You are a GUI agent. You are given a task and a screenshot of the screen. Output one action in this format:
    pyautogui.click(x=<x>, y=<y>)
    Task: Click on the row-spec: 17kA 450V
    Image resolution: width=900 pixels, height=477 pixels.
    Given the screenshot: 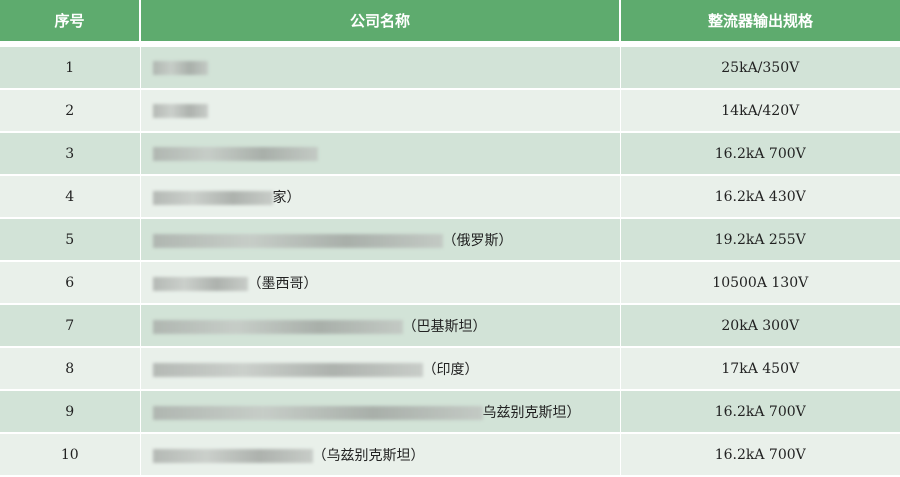 What is the action you would take?
    pyautogui.click(x=760, y=369)
    